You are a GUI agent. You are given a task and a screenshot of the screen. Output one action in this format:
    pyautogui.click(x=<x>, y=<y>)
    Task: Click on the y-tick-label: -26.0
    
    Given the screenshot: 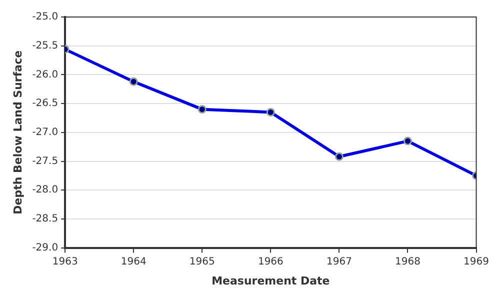 What is the action you would take?
    pyautogui.click(x=45, y=74)
    